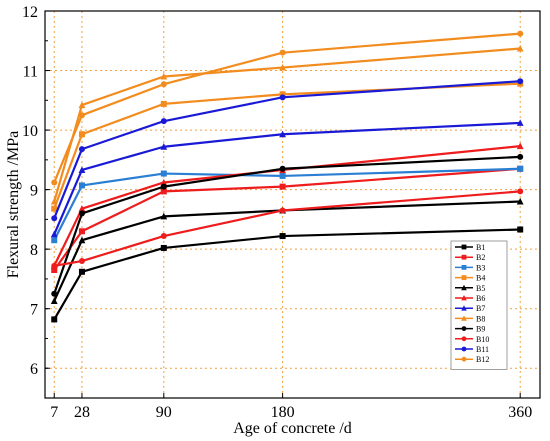 This screenshot has width=550, height=441. I want to click on x-axis-label: Age of concrete /d, so click(292, 428).